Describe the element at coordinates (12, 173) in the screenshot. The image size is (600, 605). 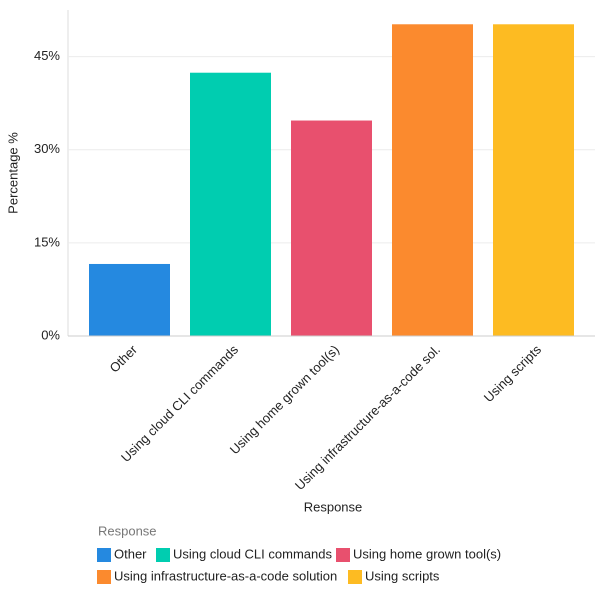
I see `y-axis-label: Percentage %` at that location.